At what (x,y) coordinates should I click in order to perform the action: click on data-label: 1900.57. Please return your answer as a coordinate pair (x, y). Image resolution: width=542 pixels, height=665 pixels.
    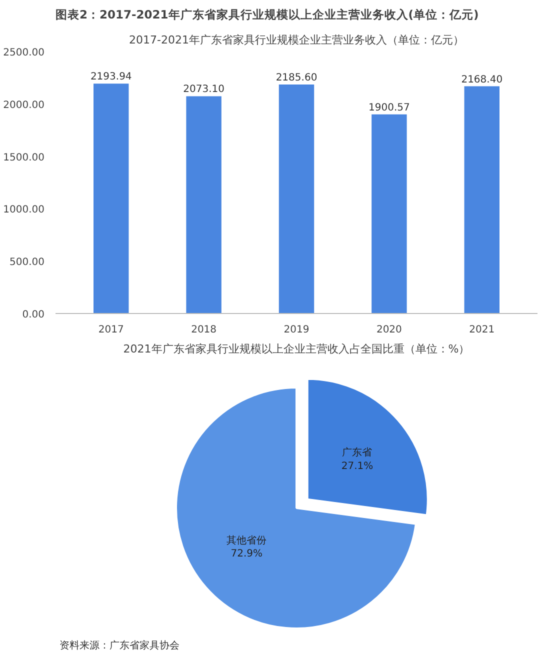
    Looking at the image, I should click on (389, 108).